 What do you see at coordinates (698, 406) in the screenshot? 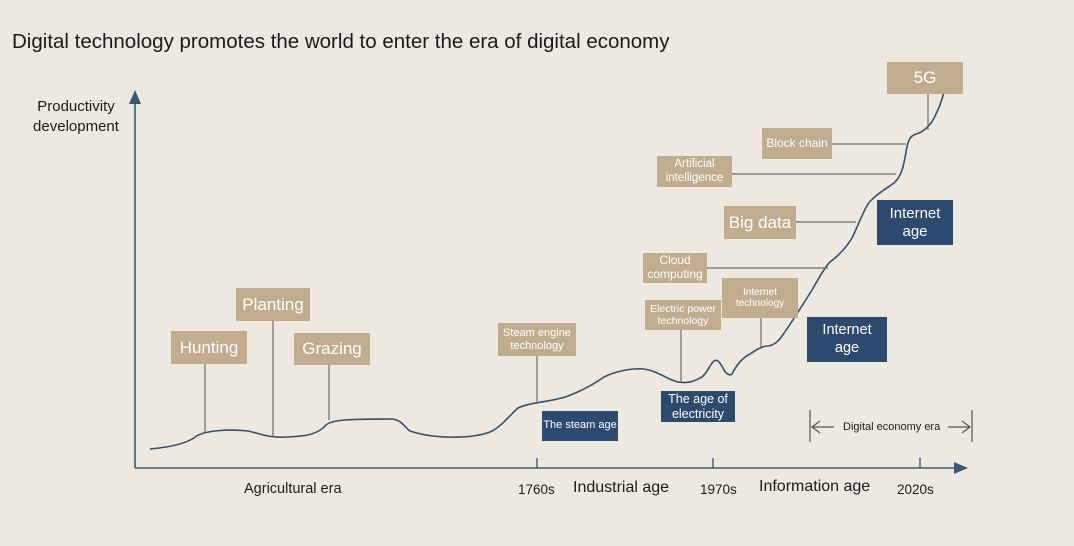
I see `age-electricity: The age of electricity` at bounding box center [698, 406].